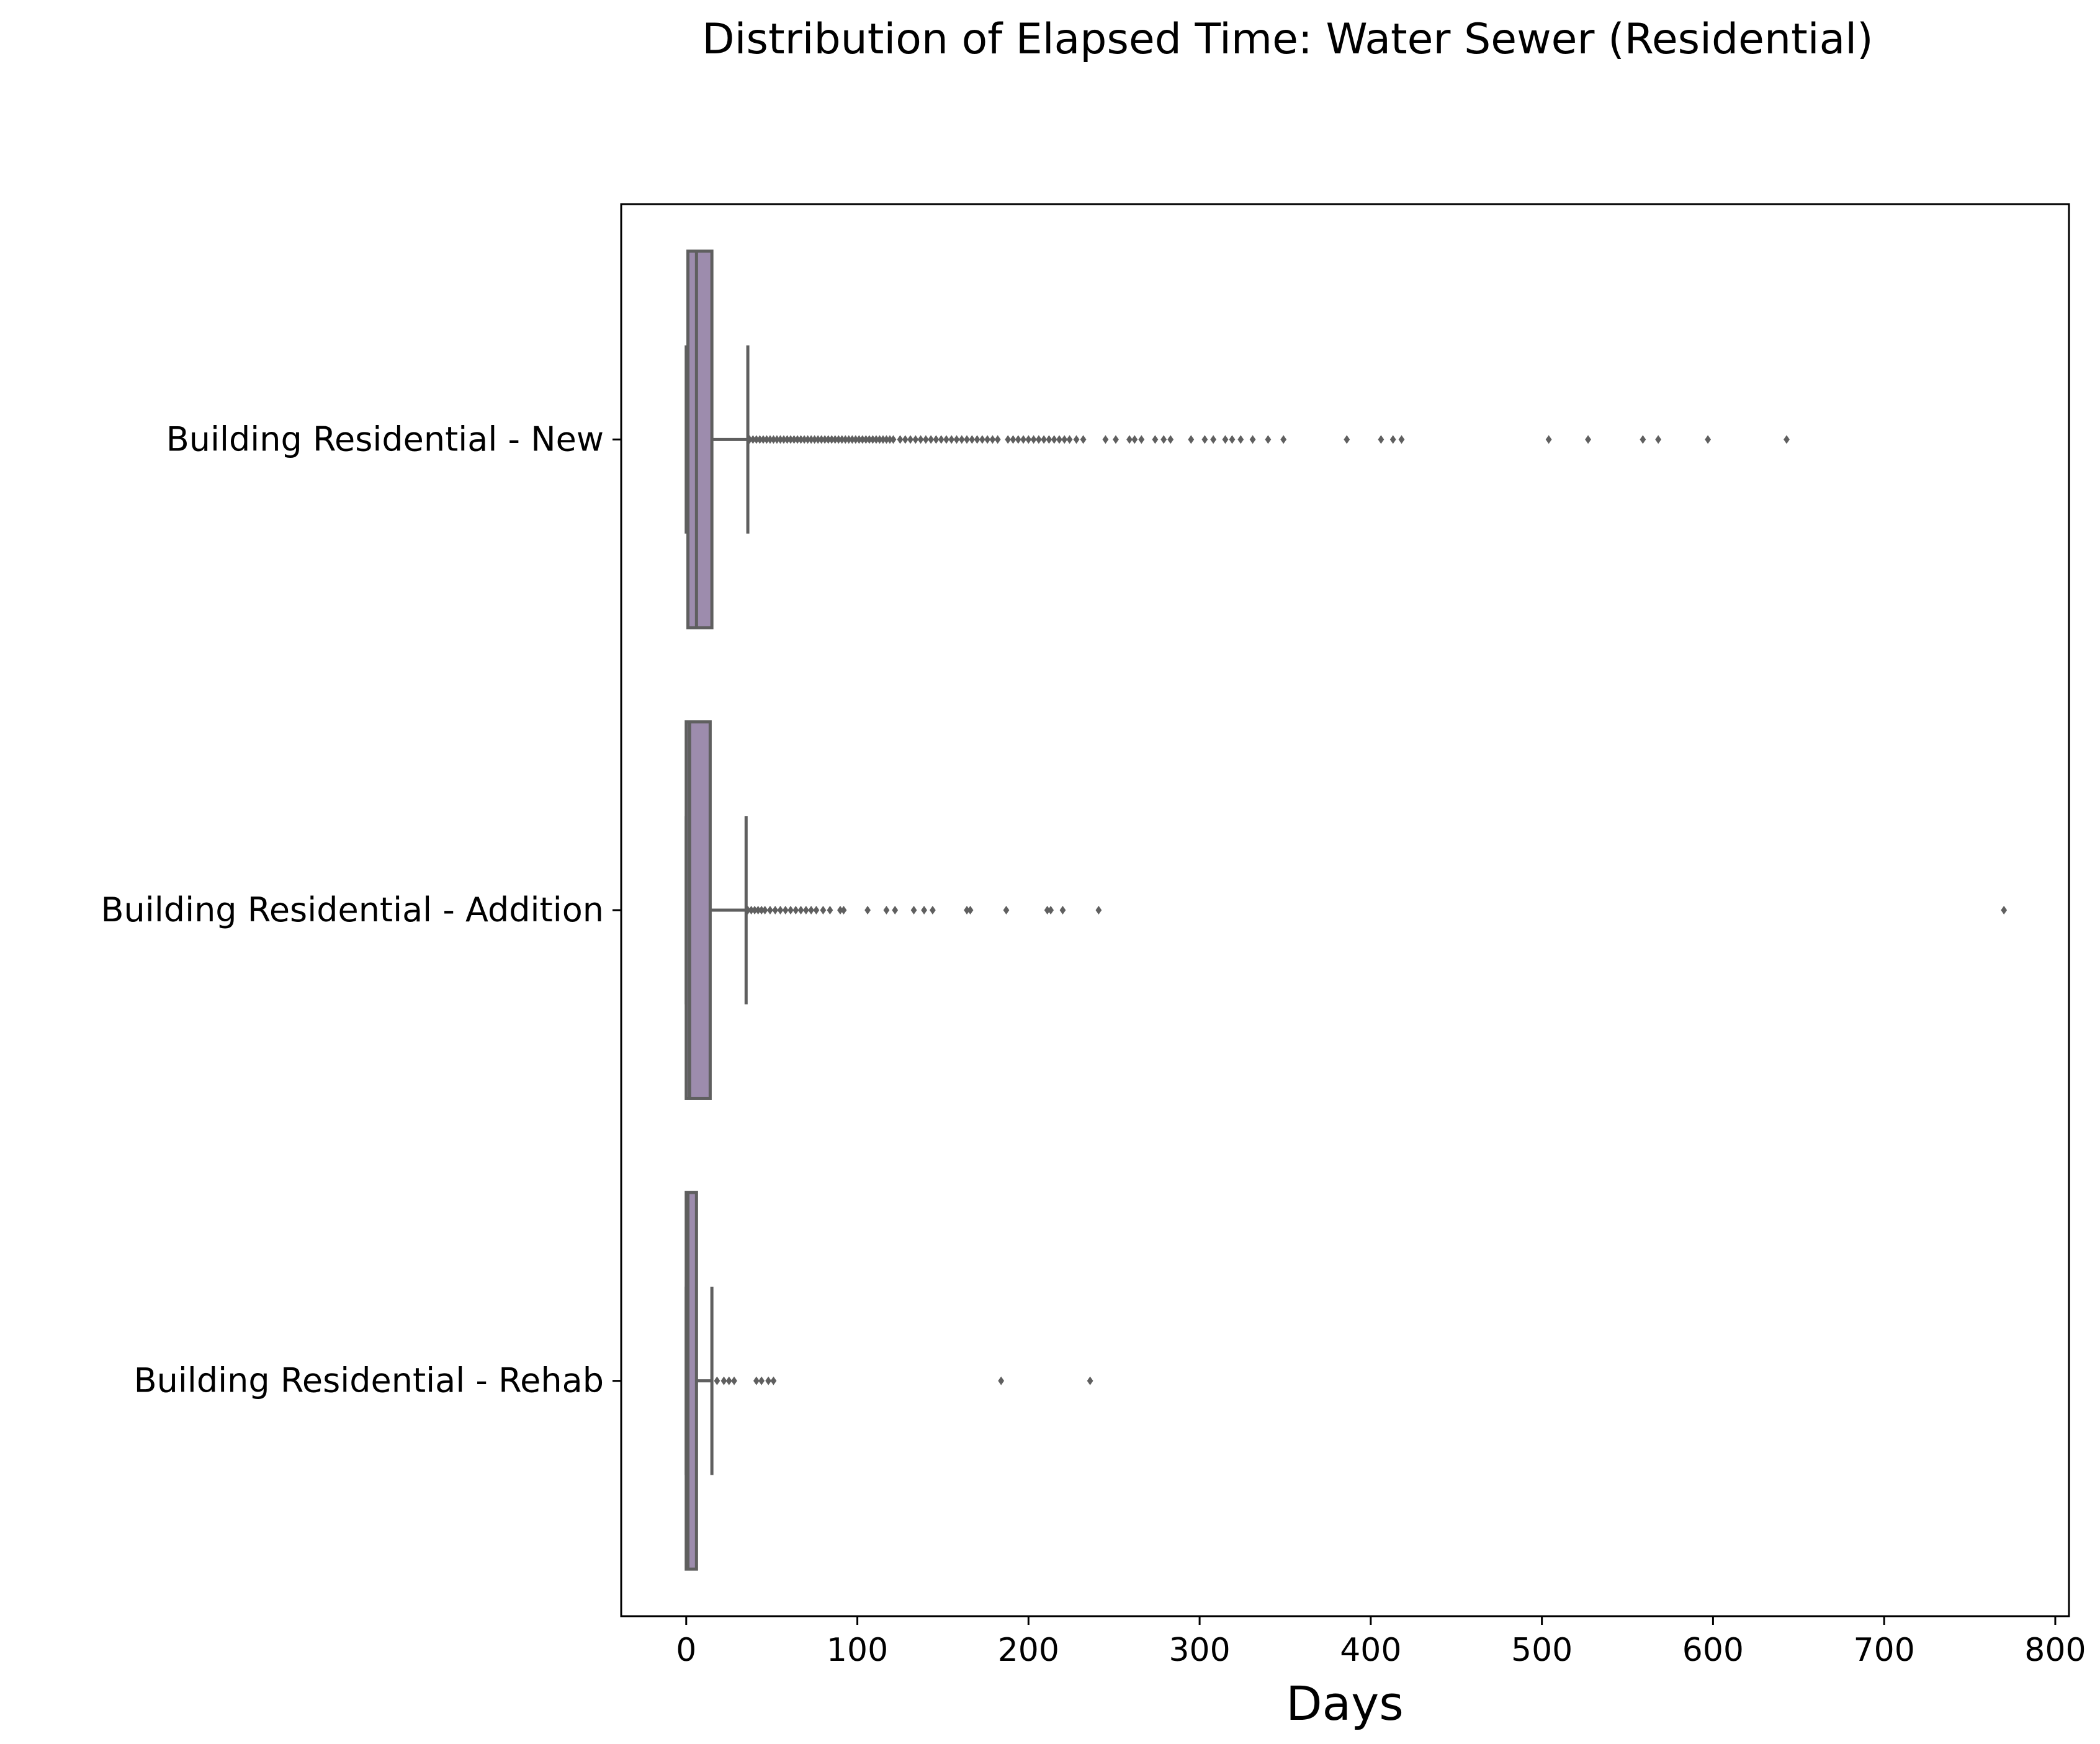  Describe the element at coordinates (686, 1651) in the screenshot. I see `x-tick-label: 0` at that location.